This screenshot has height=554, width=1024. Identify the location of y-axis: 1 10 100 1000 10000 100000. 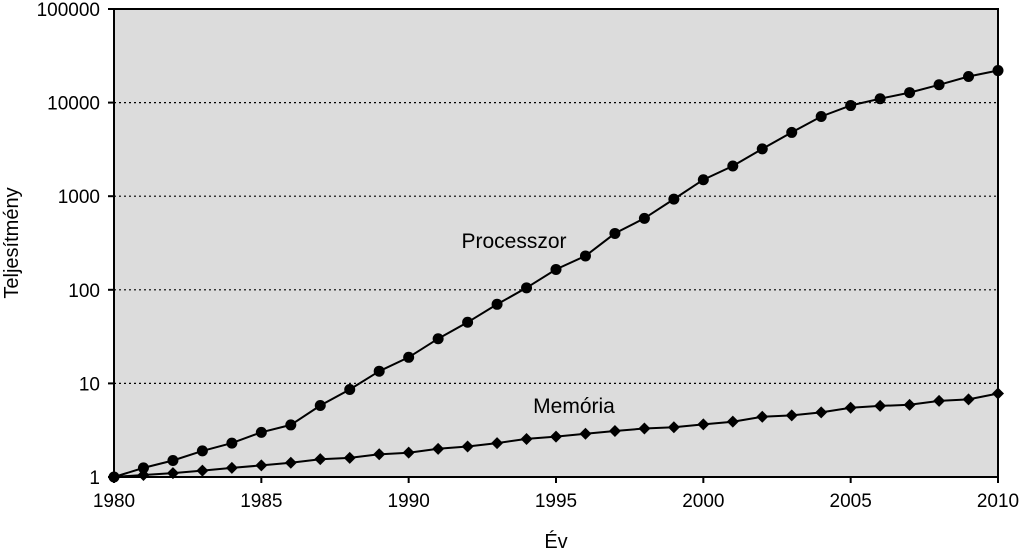
(75, 244).